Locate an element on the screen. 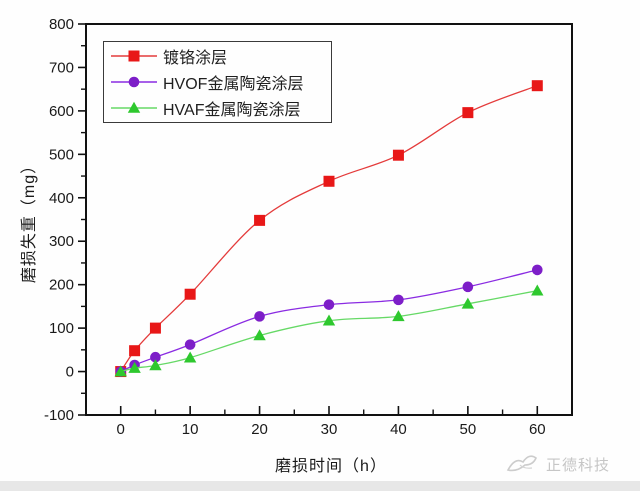  y-tick-label: 500 is located at coordinates (61, 154).